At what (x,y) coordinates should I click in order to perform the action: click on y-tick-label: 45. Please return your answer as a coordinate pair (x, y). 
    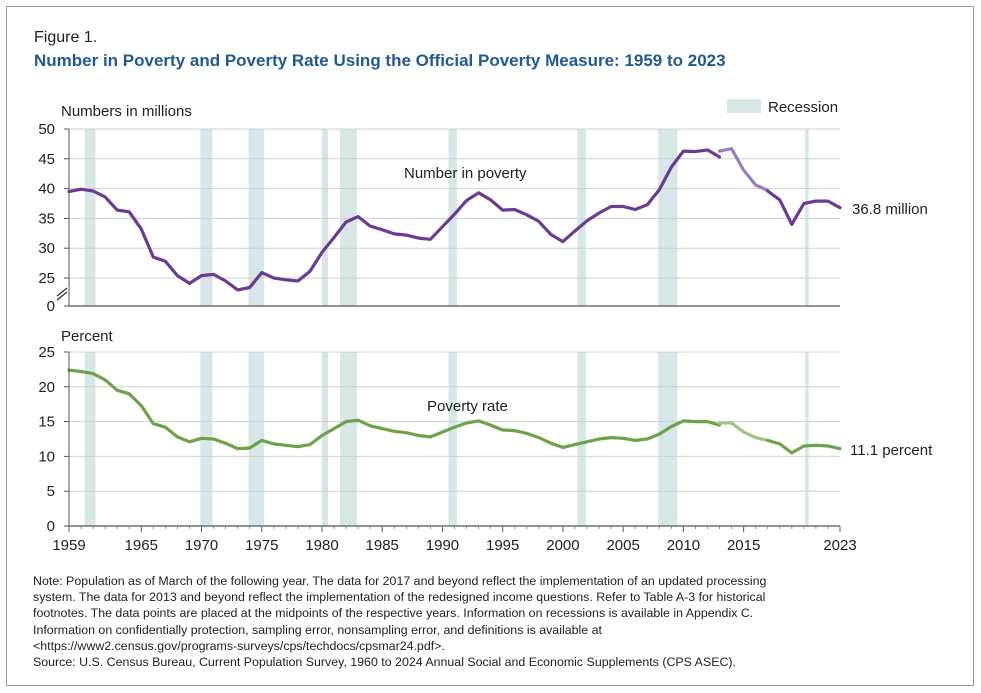
    Looking at the image, I should click on (46, 159).